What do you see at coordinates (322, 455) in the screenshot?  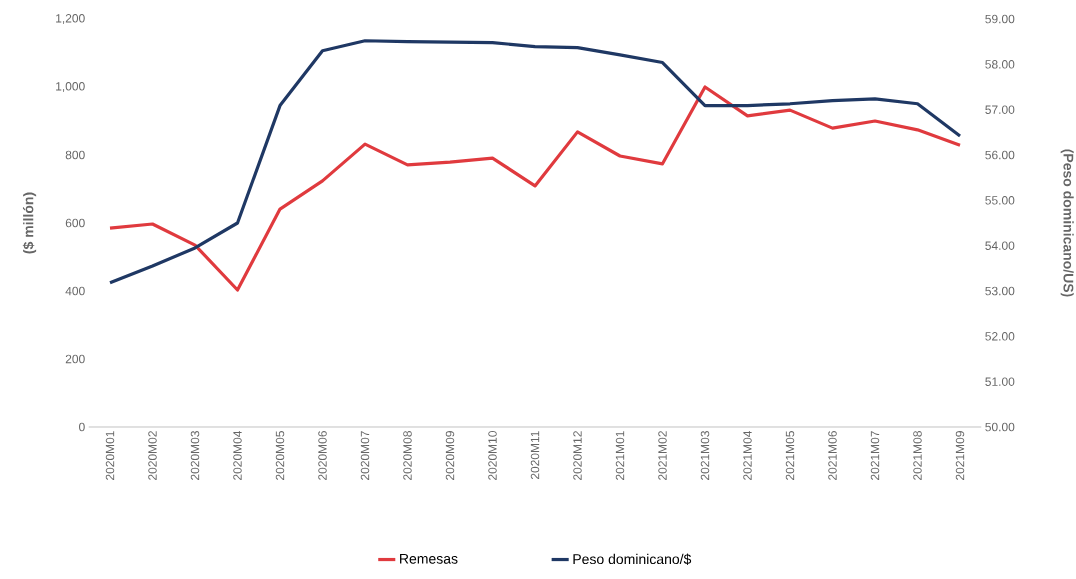 I see `x-tick-label: 2020M06` at bounding box center [322, 455].